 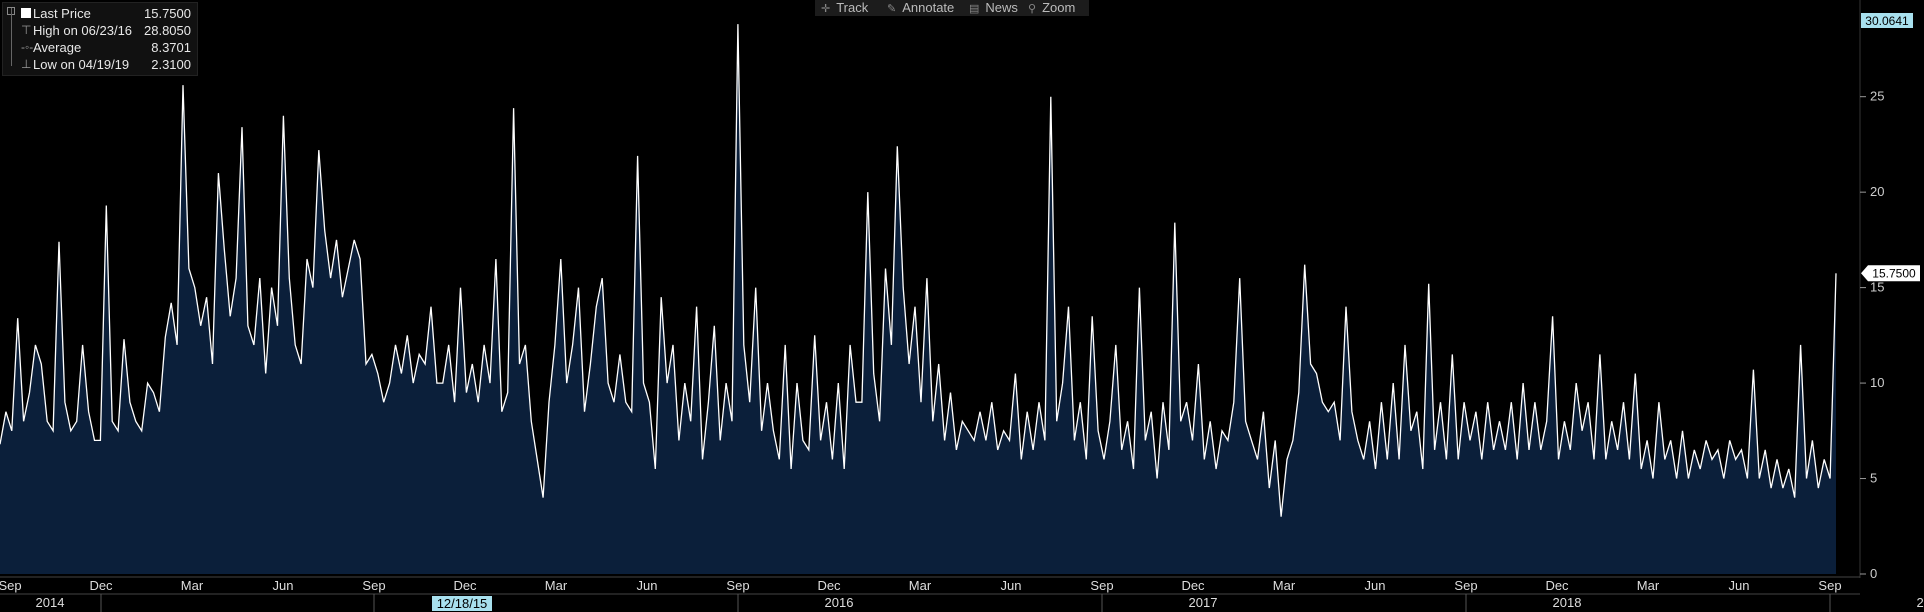 What do you see at coordinates (1877, 96) in the screenshot?
I see `y-tick-label: 25` at bounding box center [1877, 96].